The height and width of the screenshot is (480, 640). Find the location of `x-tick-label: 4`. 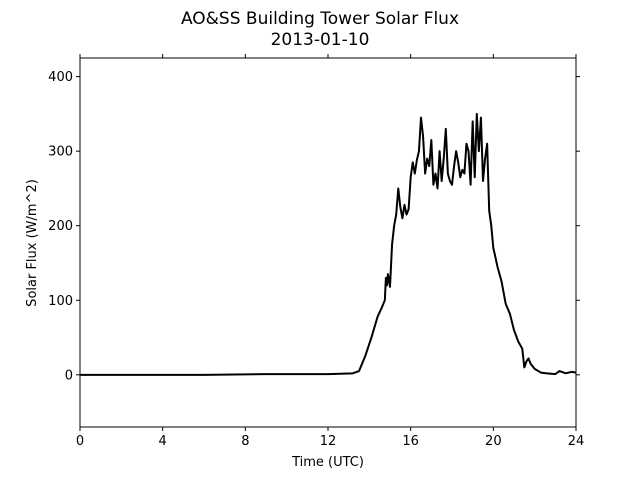

x-tick-label: 4 is located at coordinates (163, 441).